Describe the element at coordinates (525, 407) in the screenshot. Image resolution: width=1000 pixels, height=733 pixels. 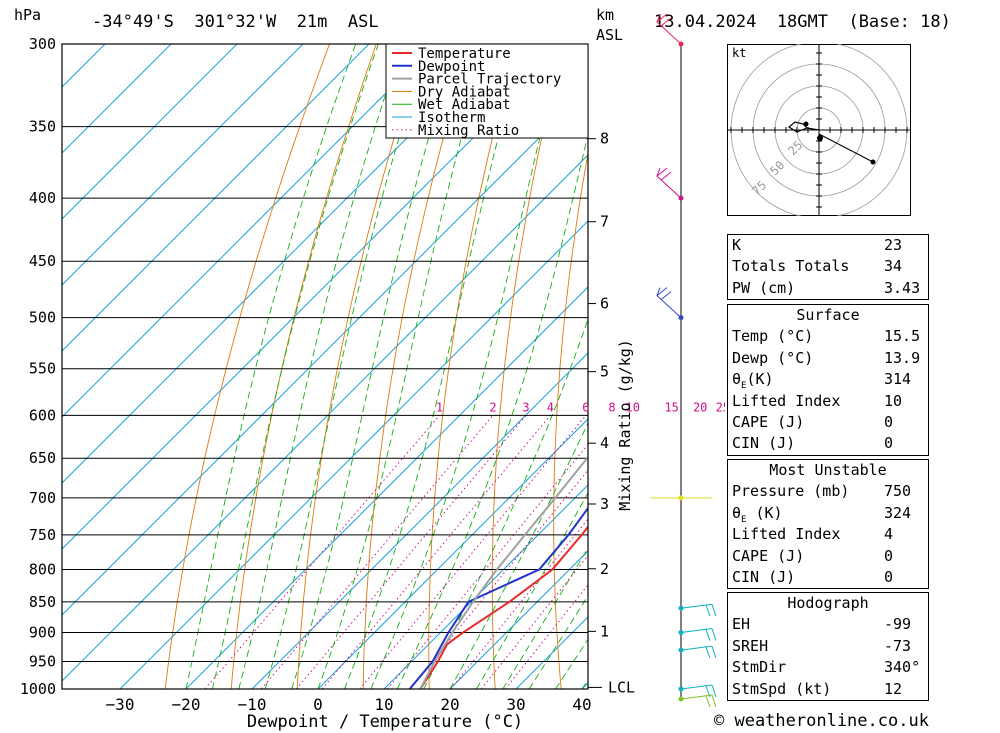
I see `mixing-ratio-tick-label: 3` at that location.